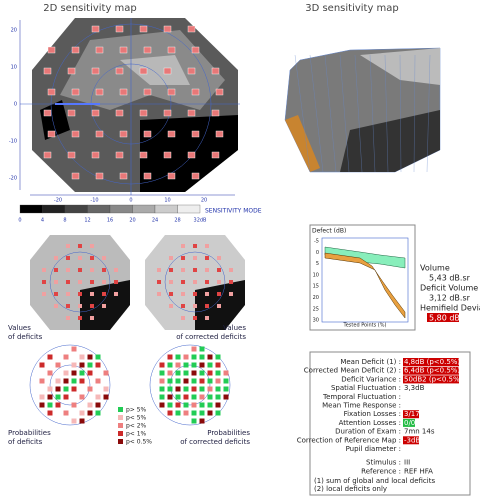 Image resolution: width=480 pixels, height=500 pixels. Describe the element at coordinates (444, 318) in the screenshot. I see `volume-value: 5,80 dB` at that location.